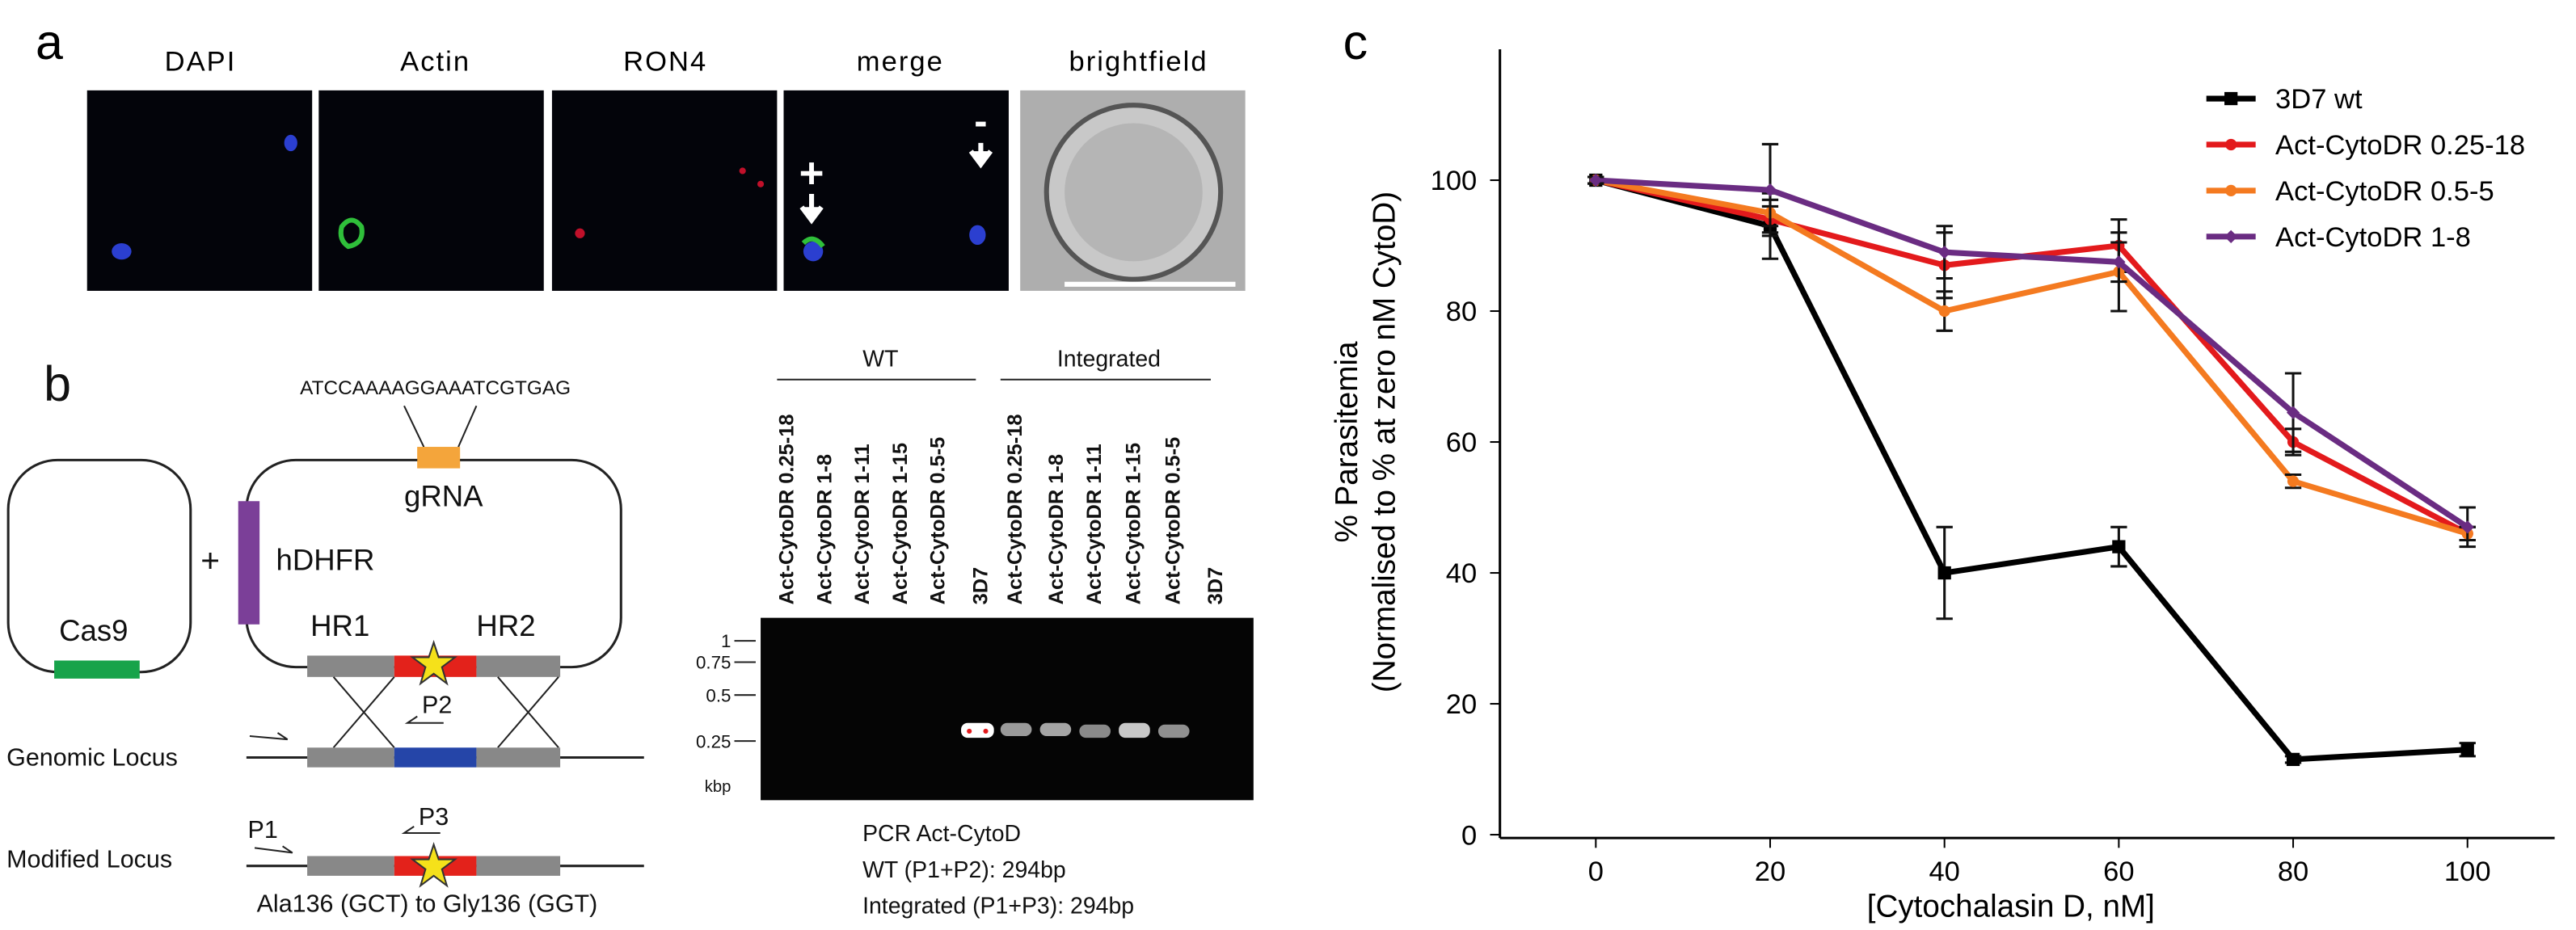 This screenshot has width=2576, height=930. Describe the element at coordinates (263, 830) in the screenshot. I see `primer-label: P1` at that location.